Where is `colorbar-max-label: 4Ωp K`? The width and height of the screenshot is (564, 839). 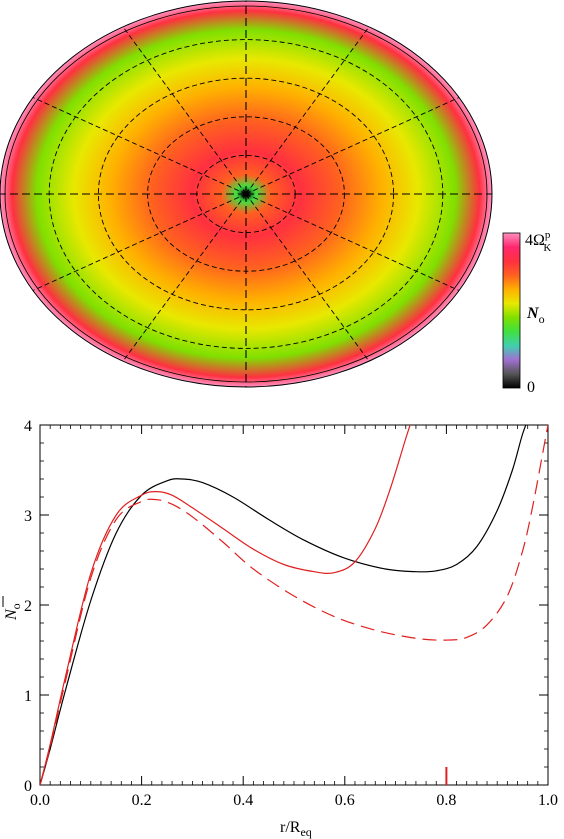
colorbar-max-label: 4Ωp K is located at coordinates (538, 241).